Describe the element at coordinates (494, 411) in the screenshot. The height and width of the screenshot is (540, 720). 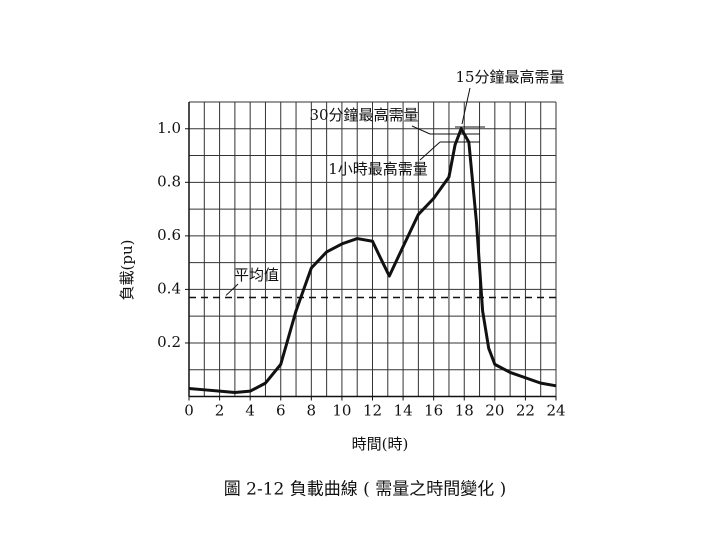
I see `x-tick-label: 20` at that location.